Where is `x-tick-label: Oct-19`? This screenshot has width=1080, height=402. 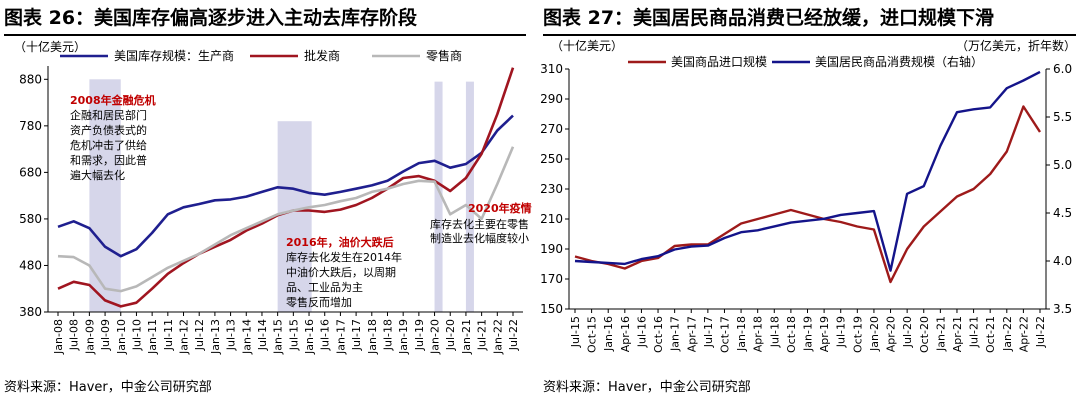 x-tick-label: Oct-19 is located at coordinates (857, 334).